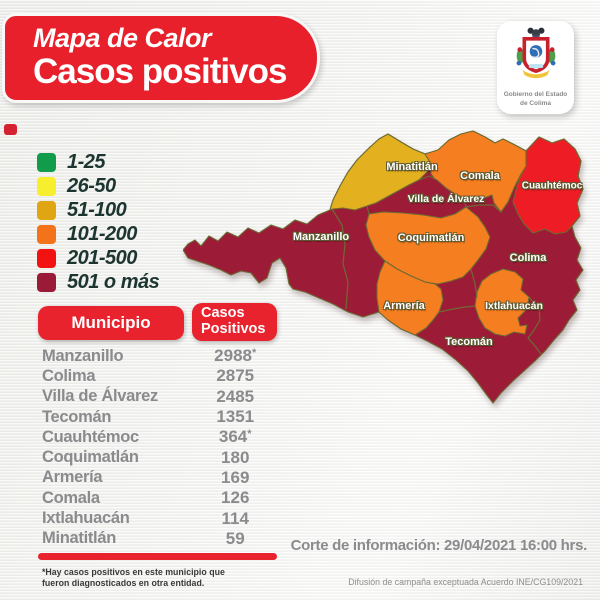  Describe the element at coordinates (157, 539) in the screenshot. I see `table-row: Minatitlán 59` at that location.